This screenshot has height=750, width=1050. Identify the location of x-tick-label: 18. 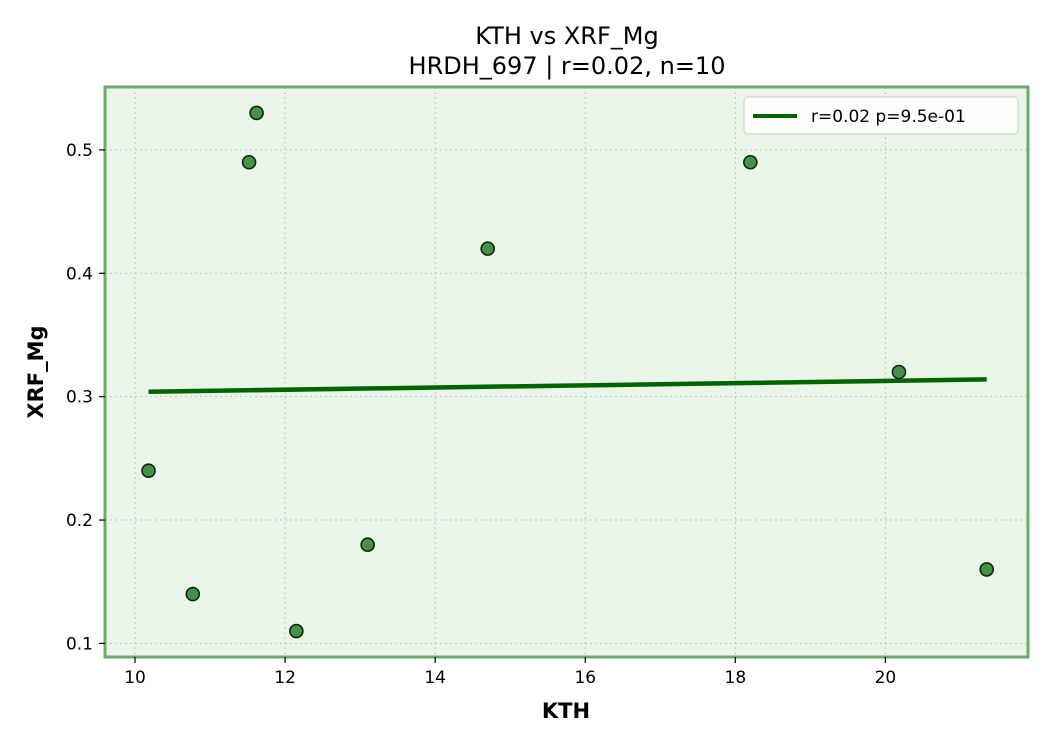
(736, 678).